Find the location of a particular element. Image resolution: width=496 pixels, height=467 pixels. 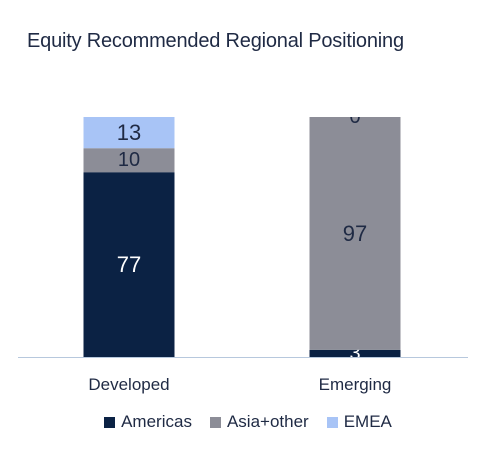

data-label-emerging-emea: 0 is located at coordinates (354, 117).